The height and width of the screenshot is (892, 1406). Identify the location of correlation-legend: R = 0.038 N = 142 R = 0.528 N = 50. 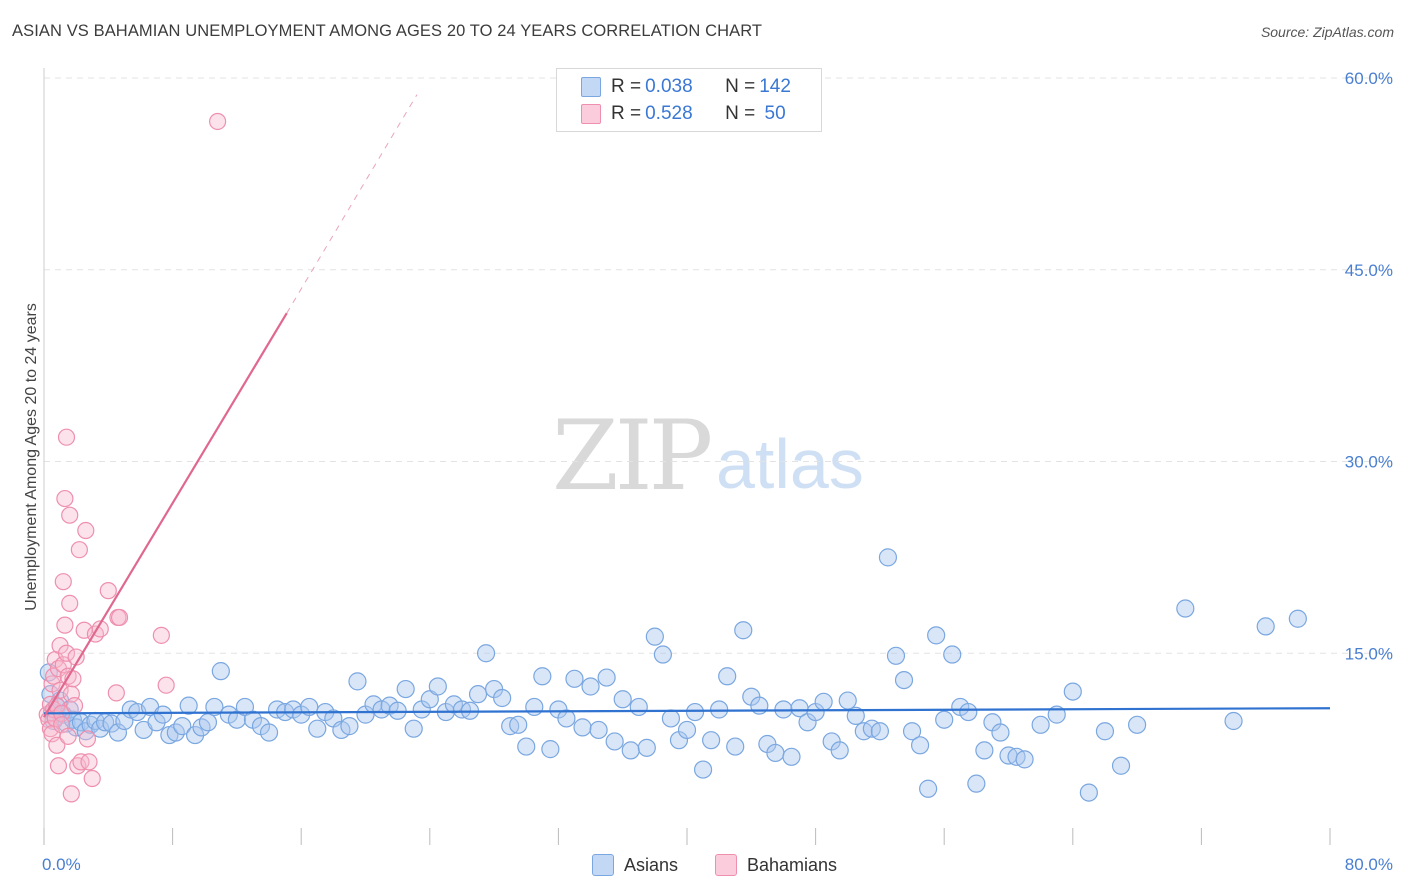
(689, 100).